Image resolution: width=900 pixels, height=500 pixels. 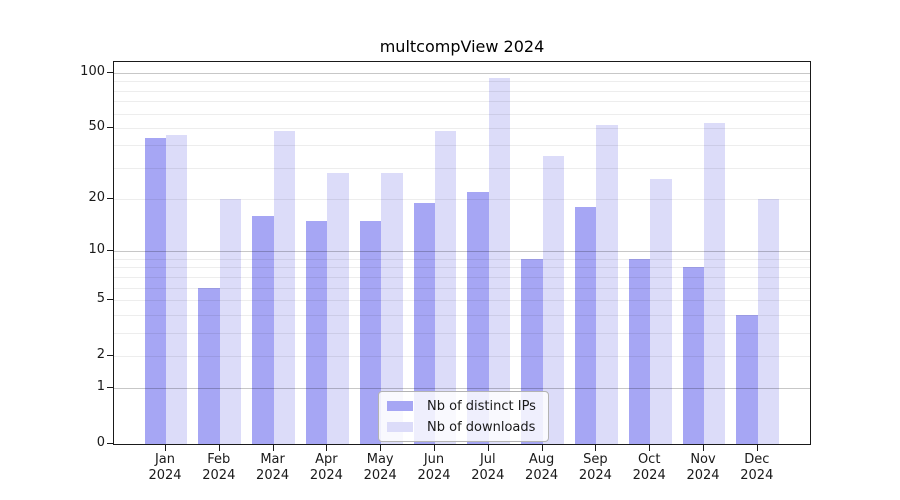 What do you see at coordinates (96, 126) in the screenshot?
I see `y-tick-label: 50` at bounding box center [96, 126].